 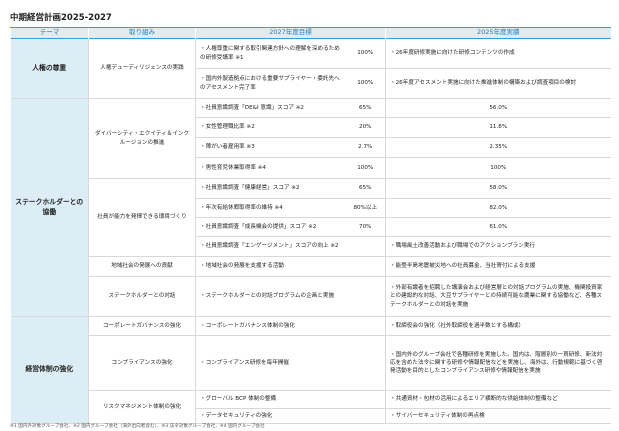 What do you see at coordinates (270, 168) in the screenshot?
I see `target-cell: 男性育児休業取得率 ※4` at bounding box center [270, 168].